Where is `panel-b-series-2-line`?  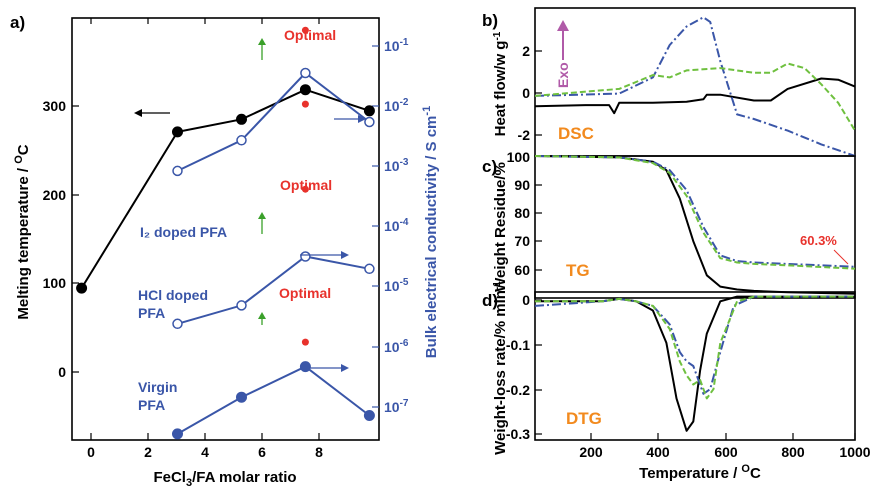 panel-b-series-2-line is located at coordinates (695, 97).